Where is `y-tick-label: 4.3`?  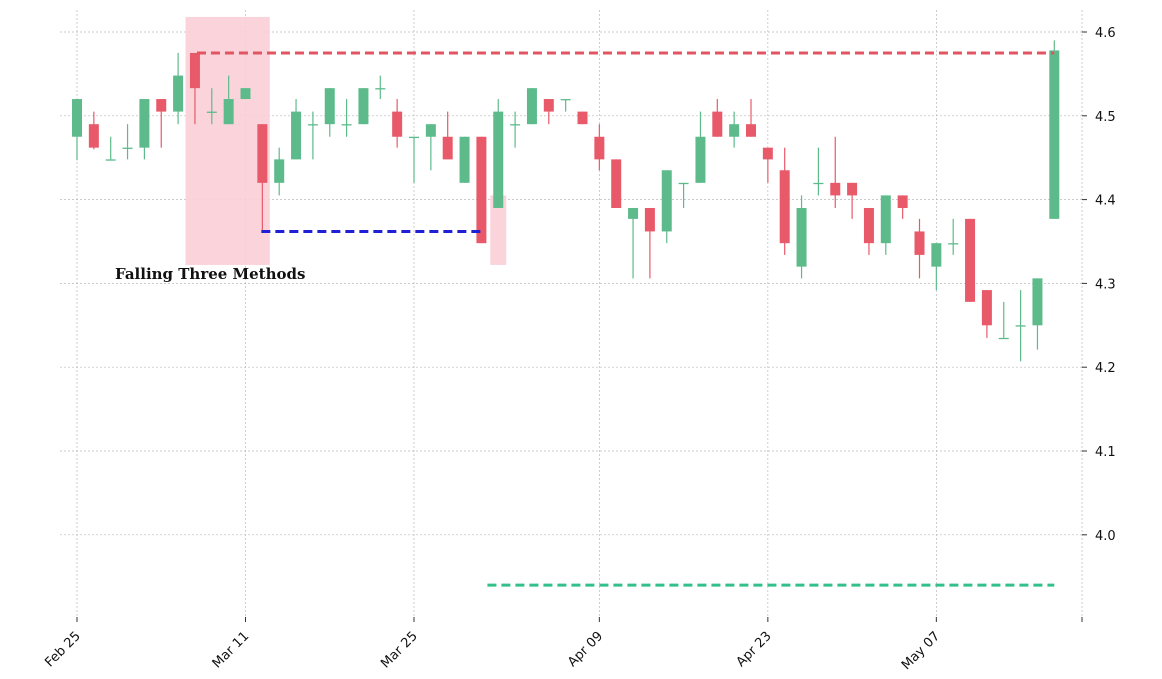
y-tick-label: 4.3 is located at coordinates (1105, 284).